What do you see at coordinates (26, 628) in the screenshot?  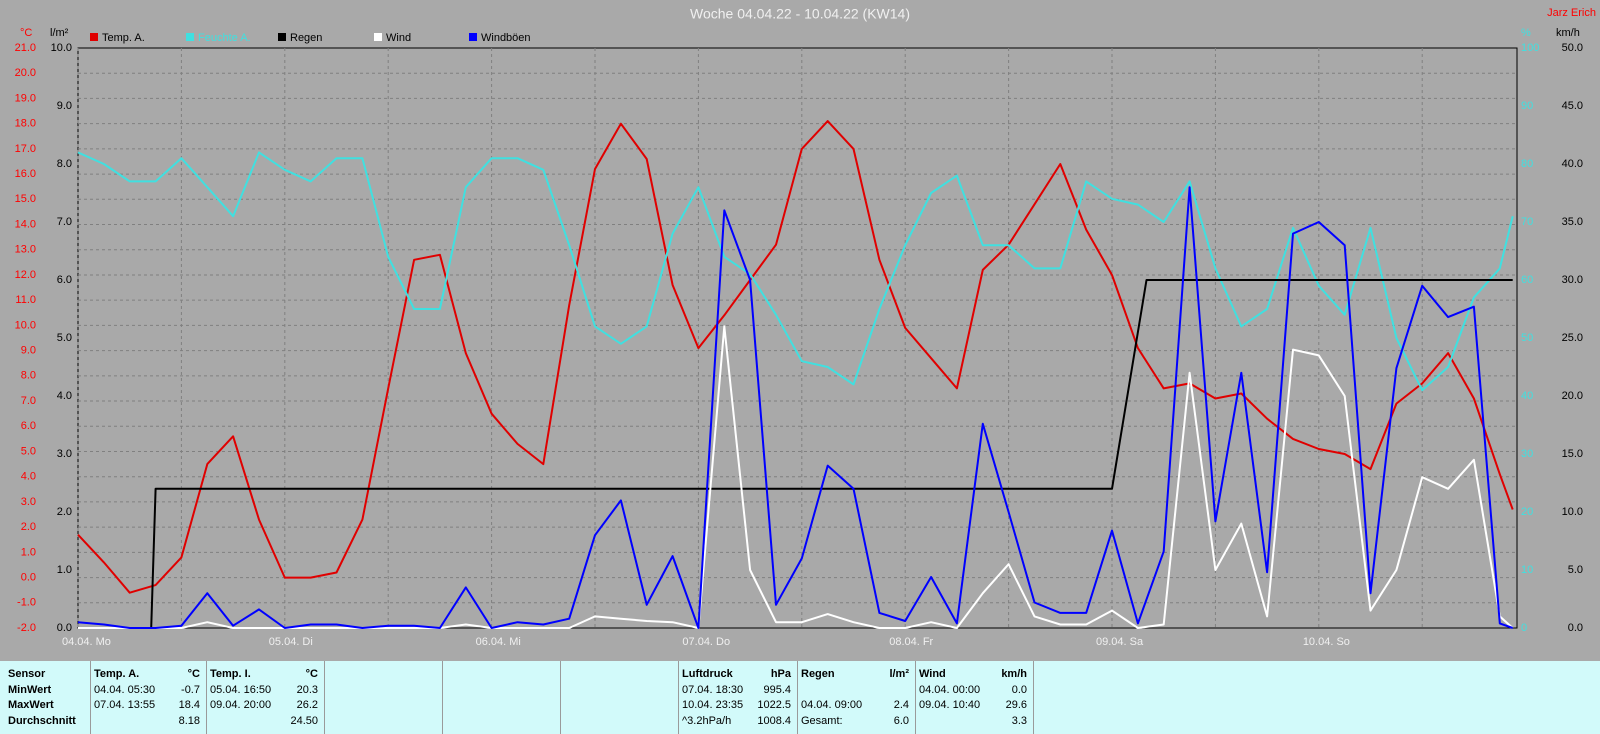 I see `y-tick-label: -2.0` at bounding box center [26, 628].